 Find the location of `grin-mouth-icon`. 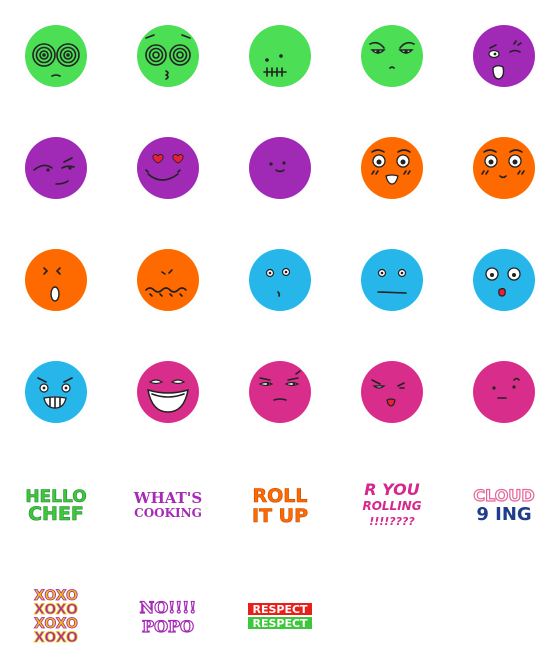

grin-mouth-icon is located at coordinates (392, 179).